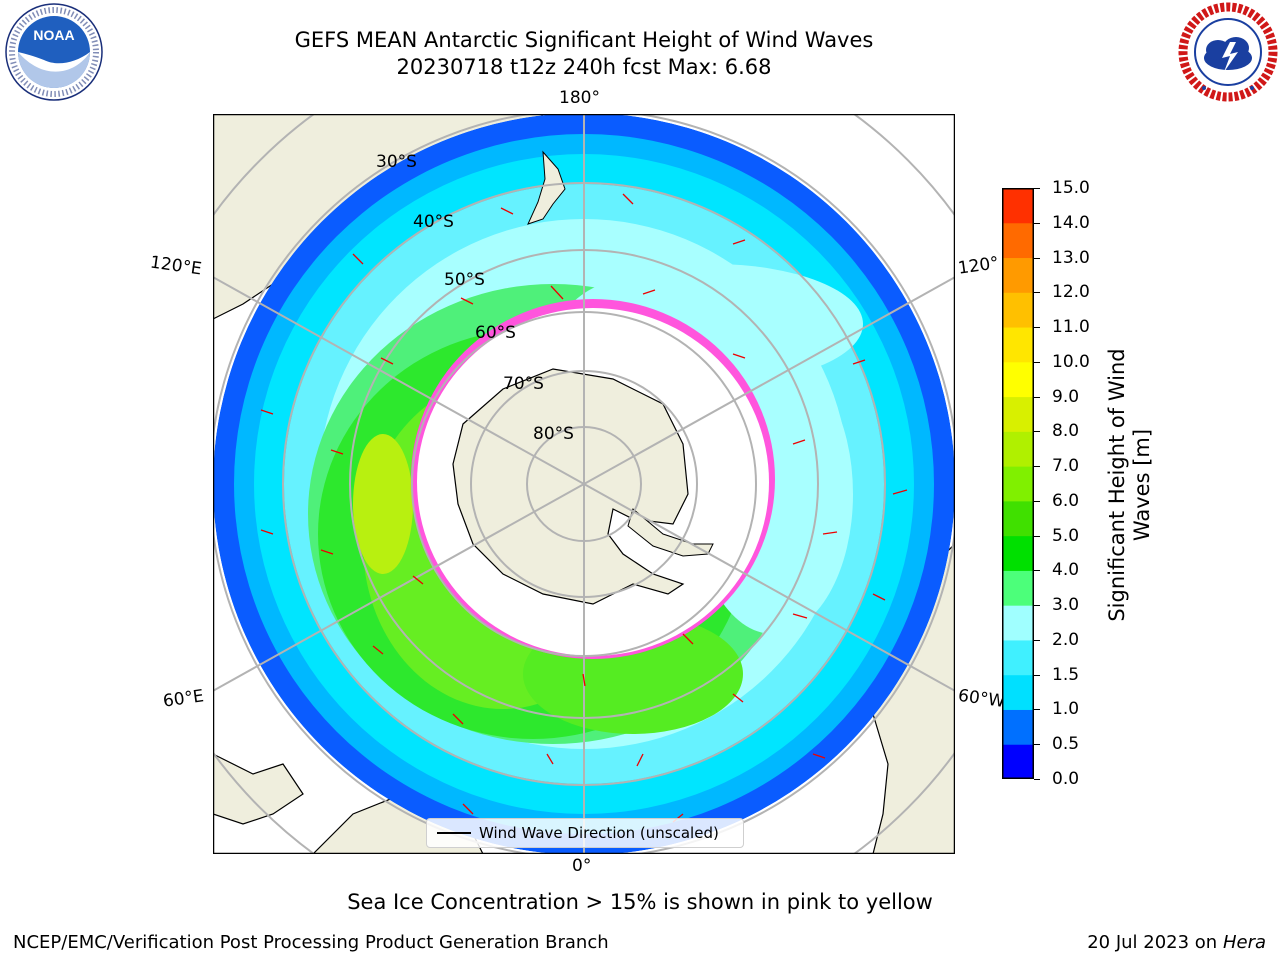 The width and height of the screenshot is (1280, 960). What do you see at coordinates (1071, 257) in the screenshot?
I see `colorbar-tick-label: 13.0` at bounding box center [1071, 257].